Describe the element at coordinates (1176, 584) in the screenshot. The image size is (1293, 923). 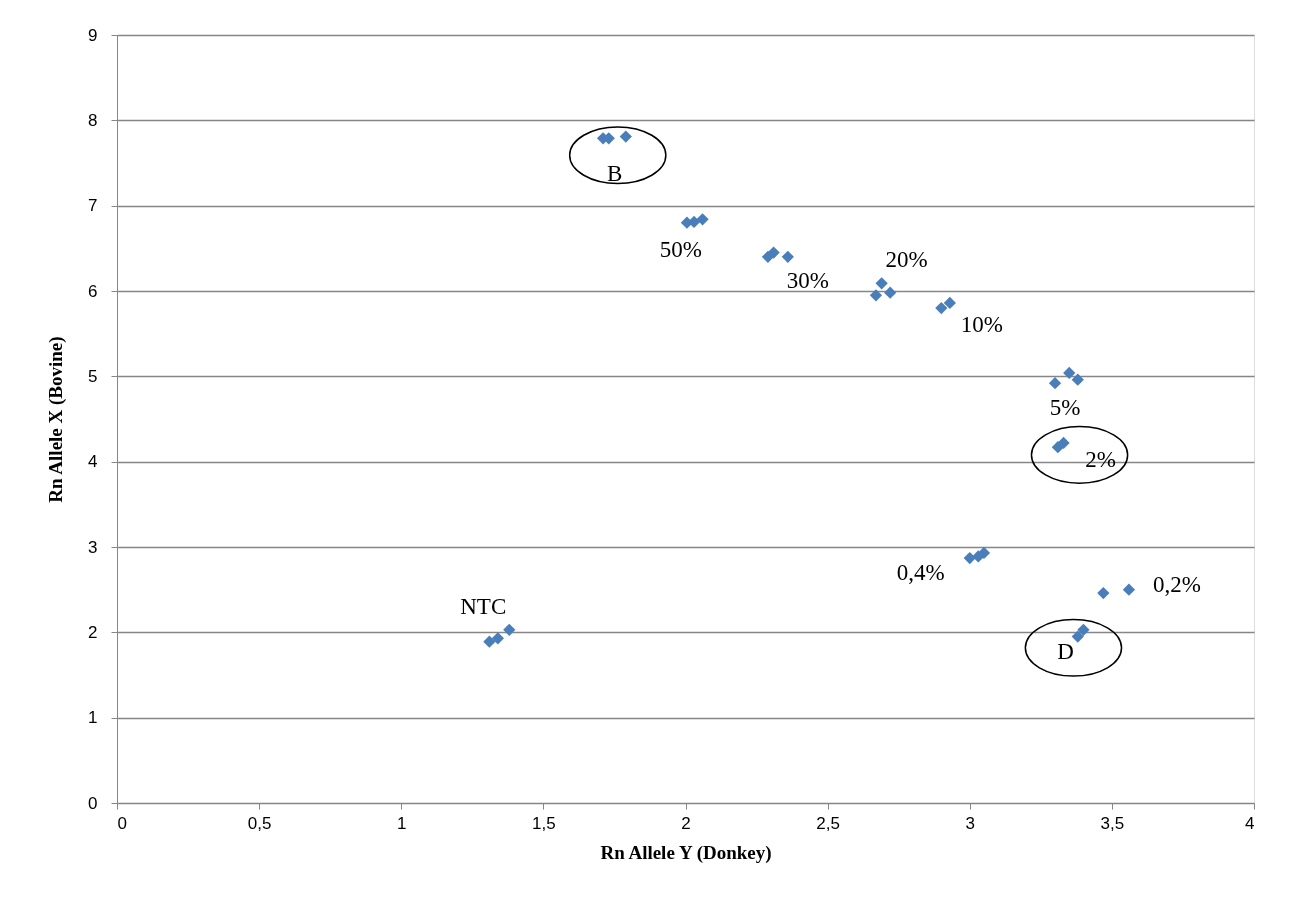
I see `annotation: 0,2%` at that location.